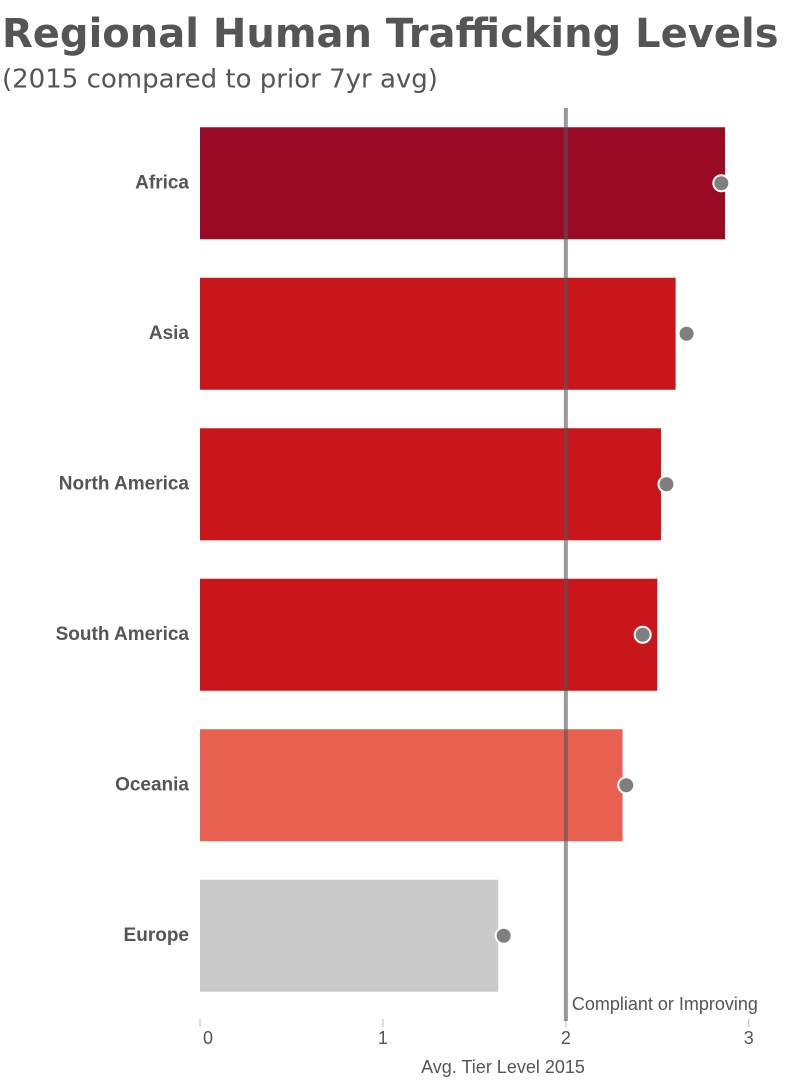  Describe the element at coordinates (220, 80) in the screenshot. I see `chart-subtitle: (2015 compared to prior 7yr avg)` at that location.